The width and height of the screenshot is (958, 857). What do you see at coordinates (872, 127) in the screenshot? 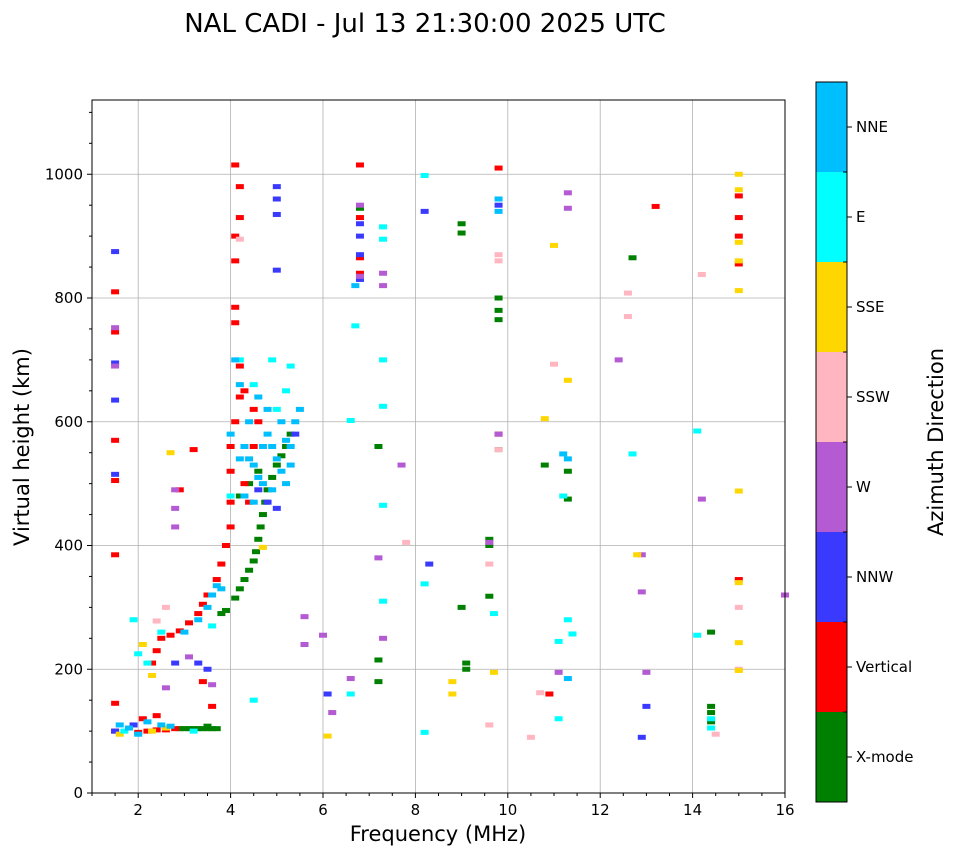
I see `colorbar-tick-label: NNE` at bounding box center [872, 127].